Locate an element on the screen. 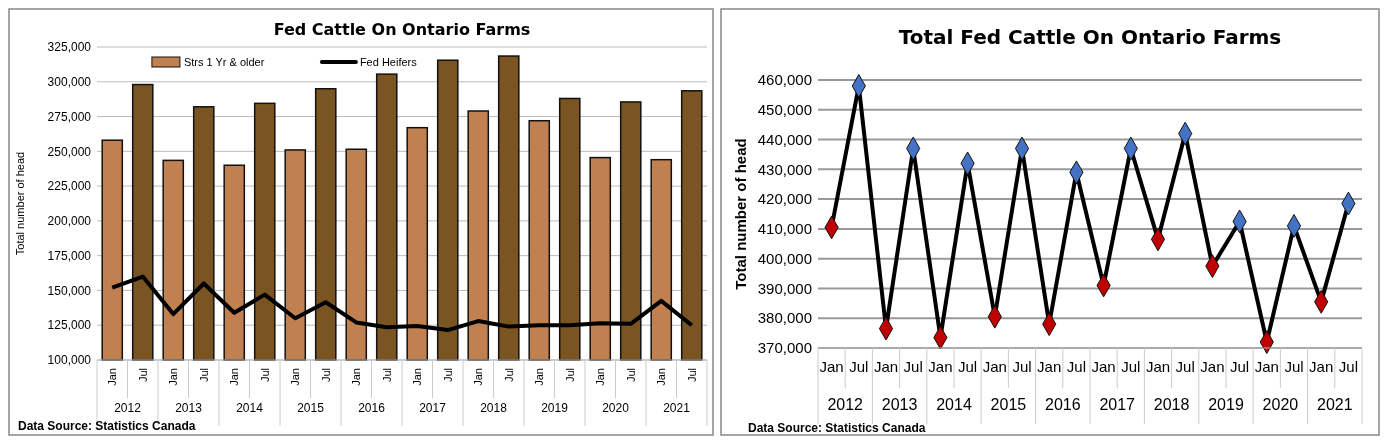 The width and height of the screenshot is (1388, 444). y-tick-label: 300,000 is located at coordinates (69, 81).